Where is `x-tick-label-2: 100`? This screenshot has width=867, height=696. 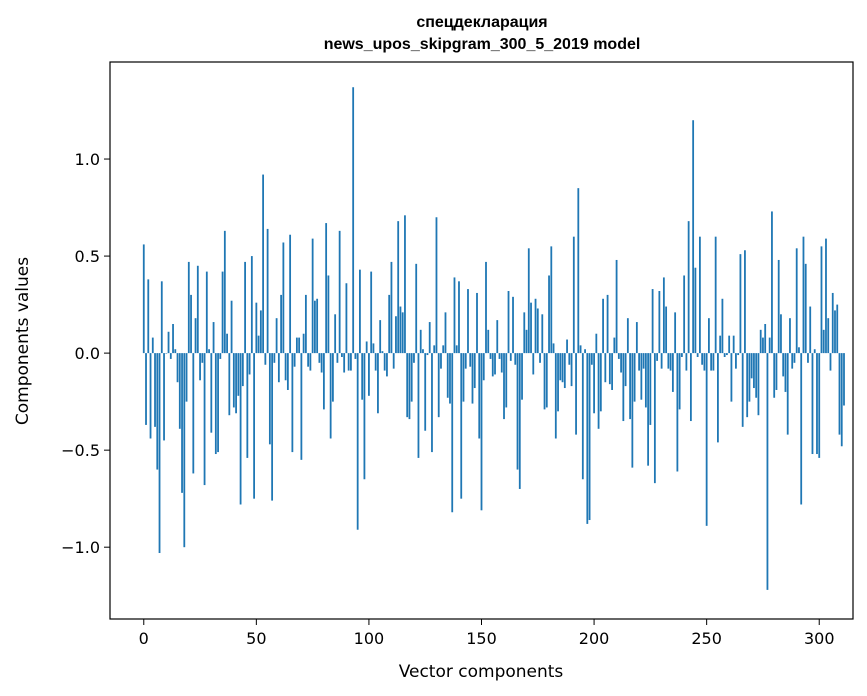 x-tick-label-2: 100 is located at coordinates (369, 638).